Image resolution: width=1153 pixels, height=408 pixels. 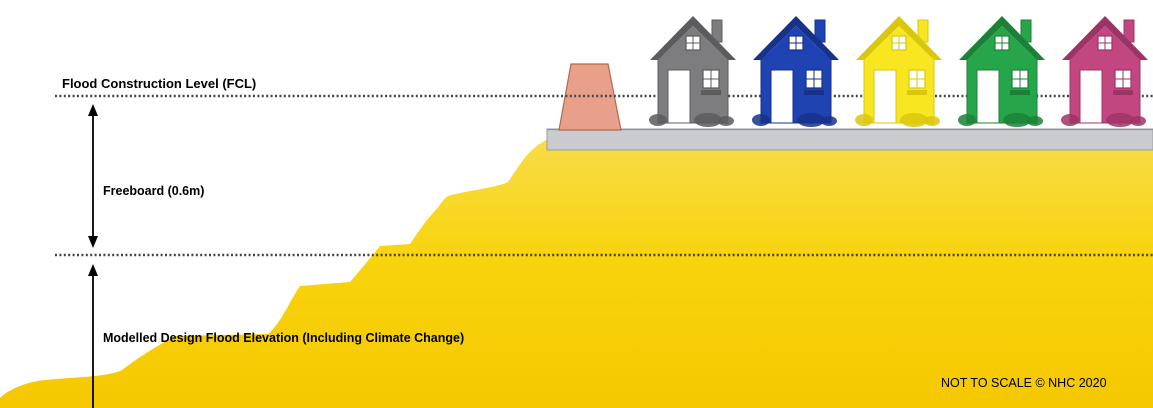 I want to click on gray-house, so click(x=692, y=71).